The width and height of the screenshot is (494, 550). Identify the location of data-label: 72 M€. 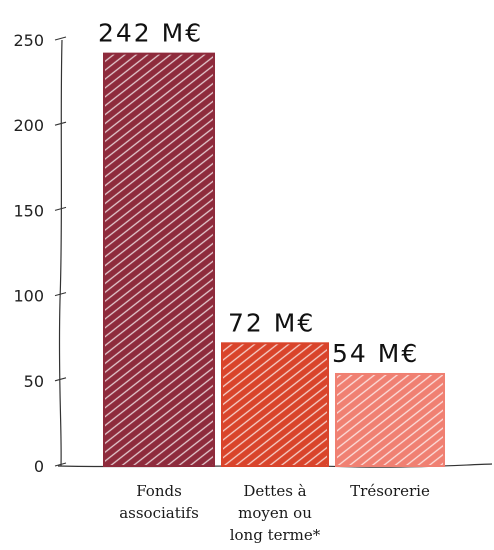
(271, 322).